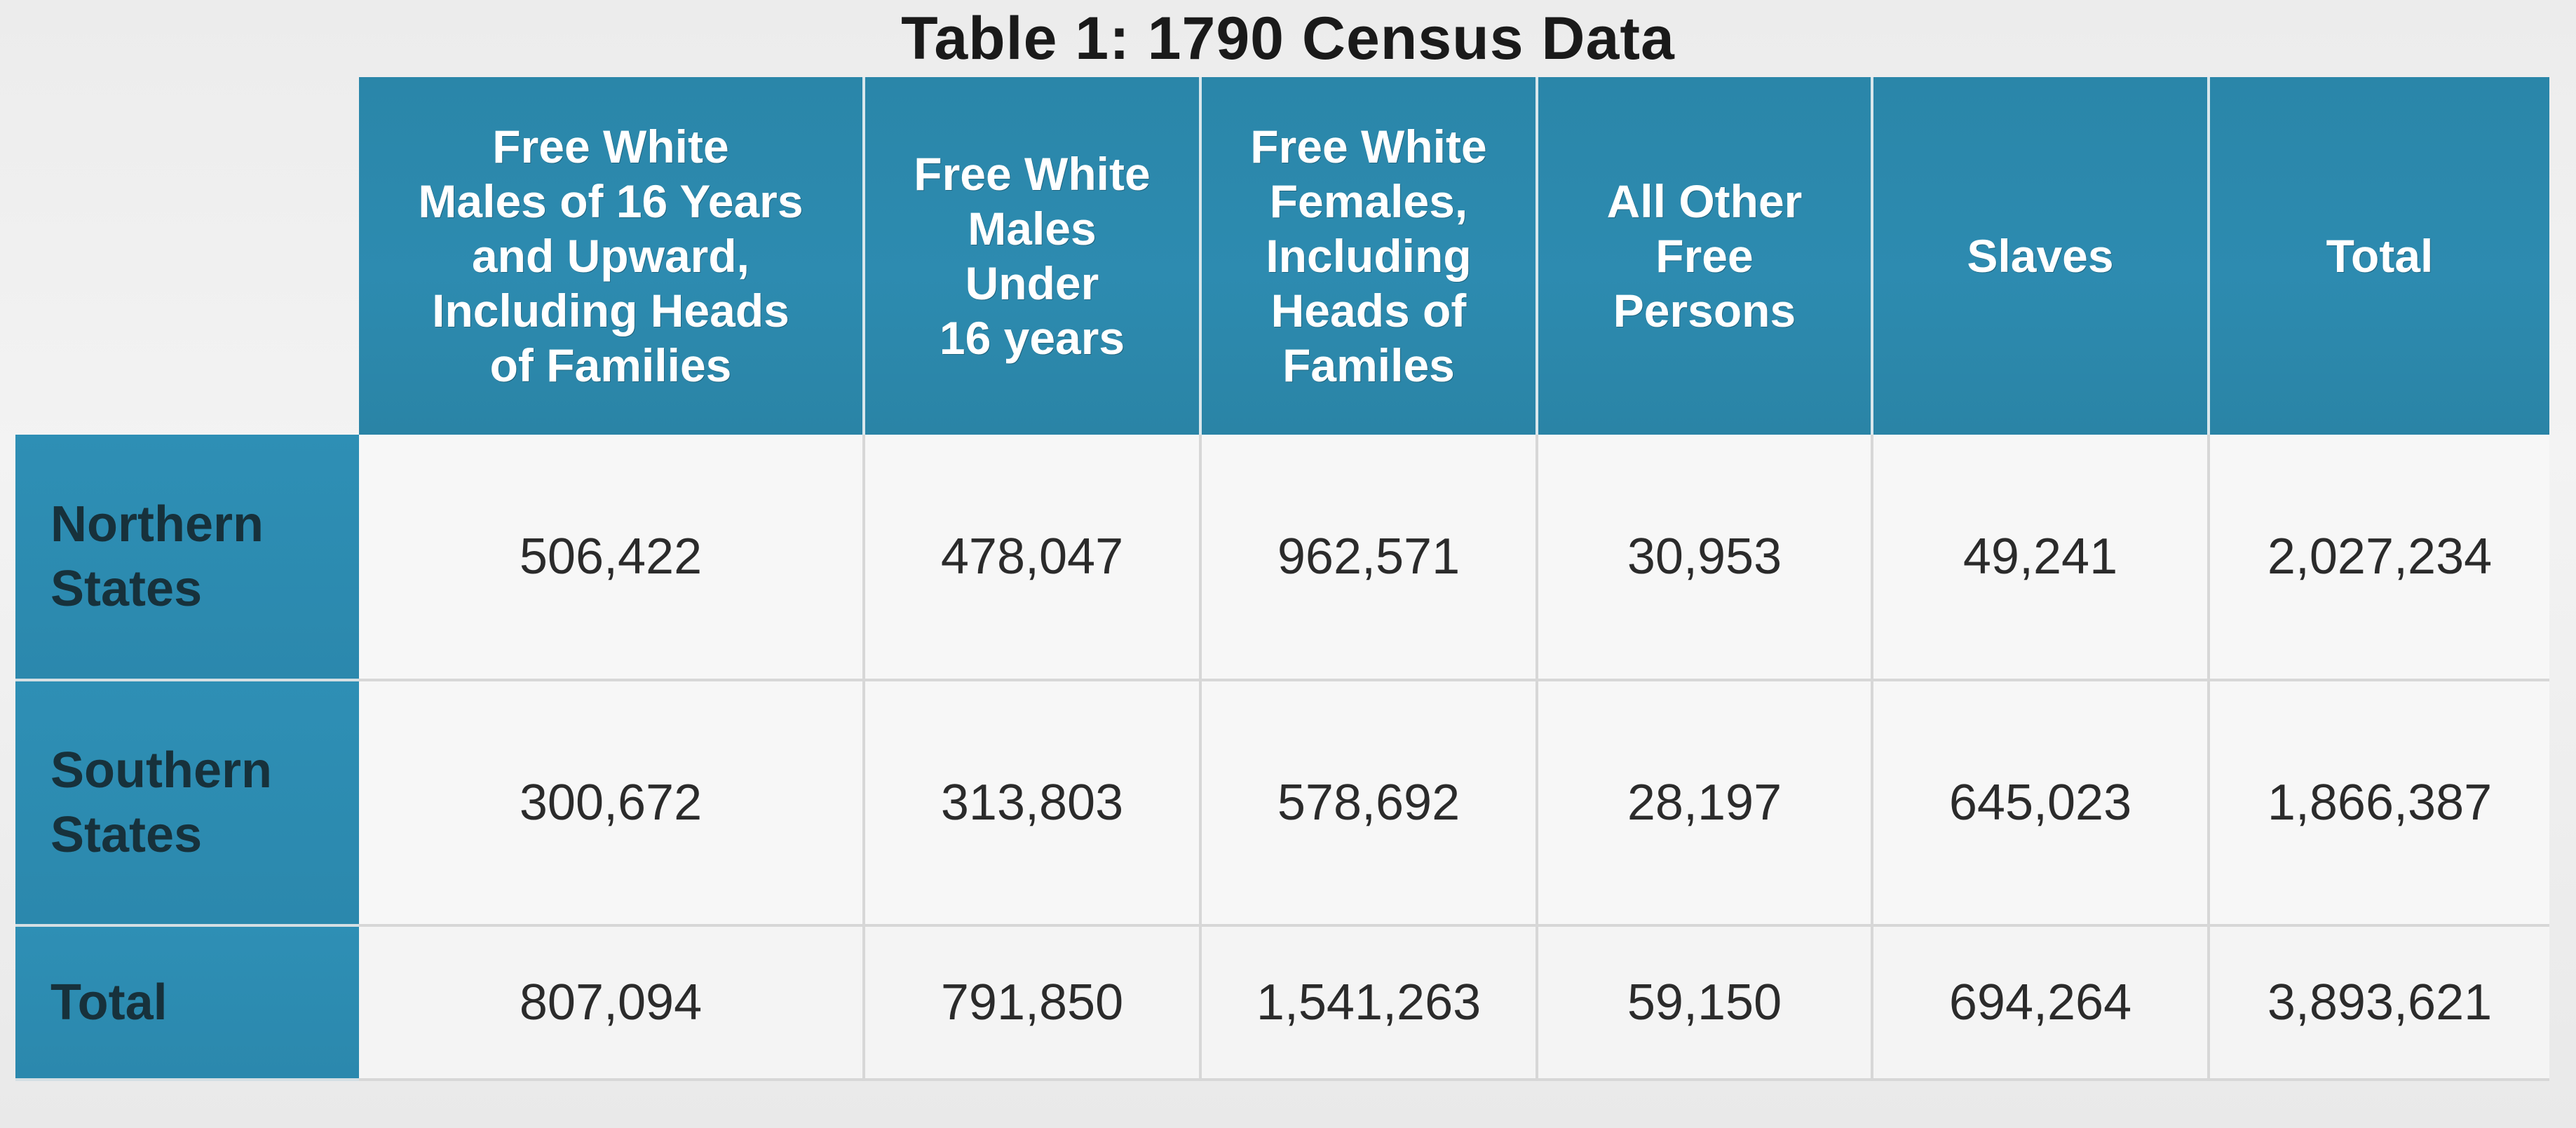 Image resolution: width=2576 pixels, height=1128 pixels. I want to click on column-header-label: Total, so click(2380, 256).